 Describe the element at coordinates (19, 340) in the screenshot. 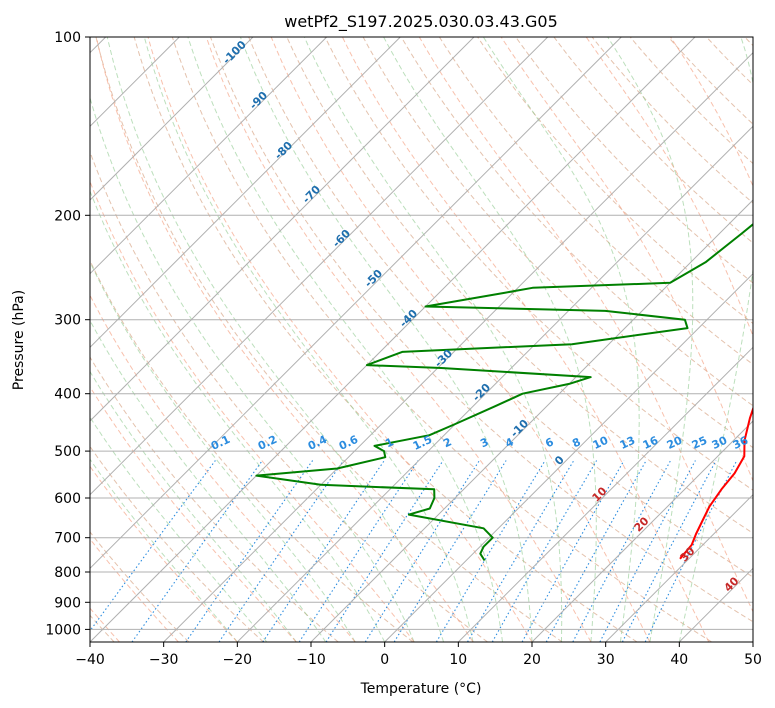

I see `y-axis-label: Pressure (hPa)` at that location.